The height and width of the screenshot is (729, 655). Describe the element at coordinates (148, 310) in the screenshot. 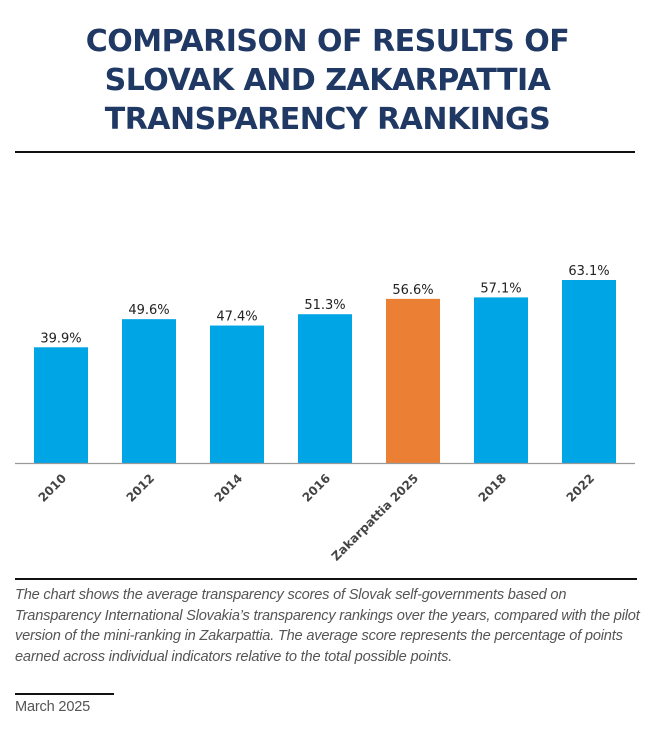

I see `value-label: 49.6%` at that location.